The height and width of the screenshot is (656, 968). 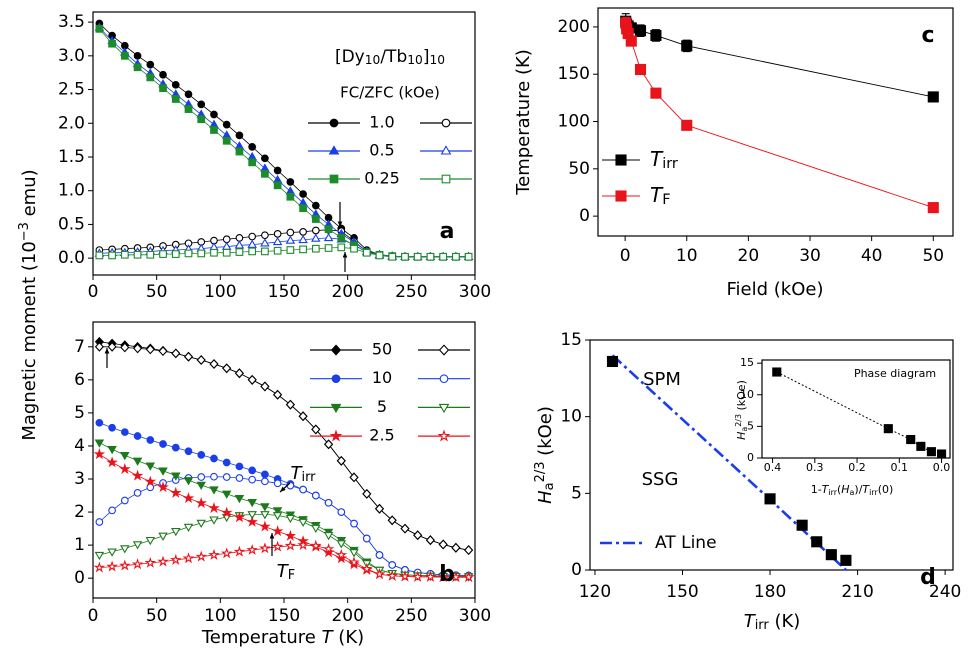 What do you see at coordinates (770, 592) in the screenshot?
I see `x-tick-label: 180` at bounding box center [770, 592].